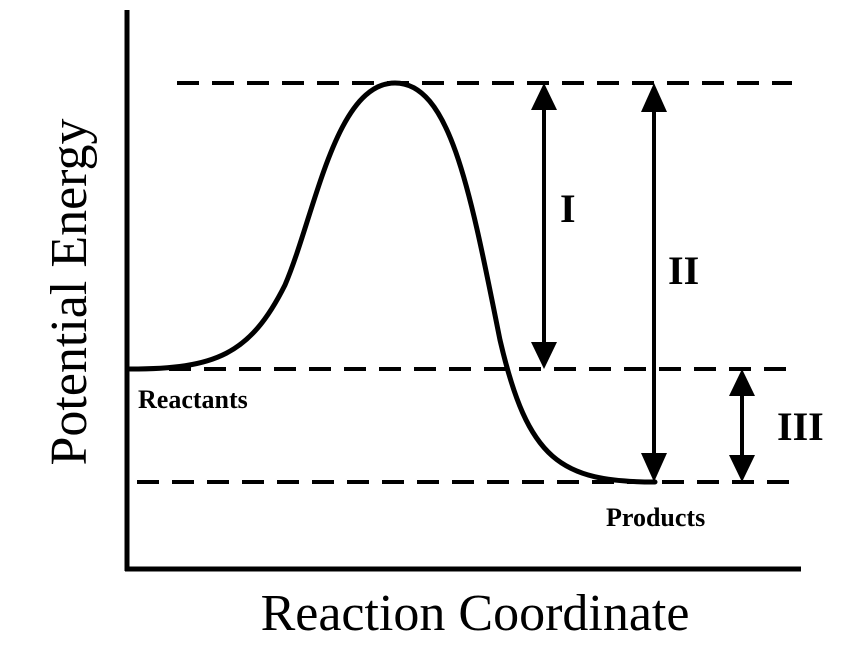 This screenshot has width=866, height=656. I want to click on arrow-one-head-down, so click(544, 355).